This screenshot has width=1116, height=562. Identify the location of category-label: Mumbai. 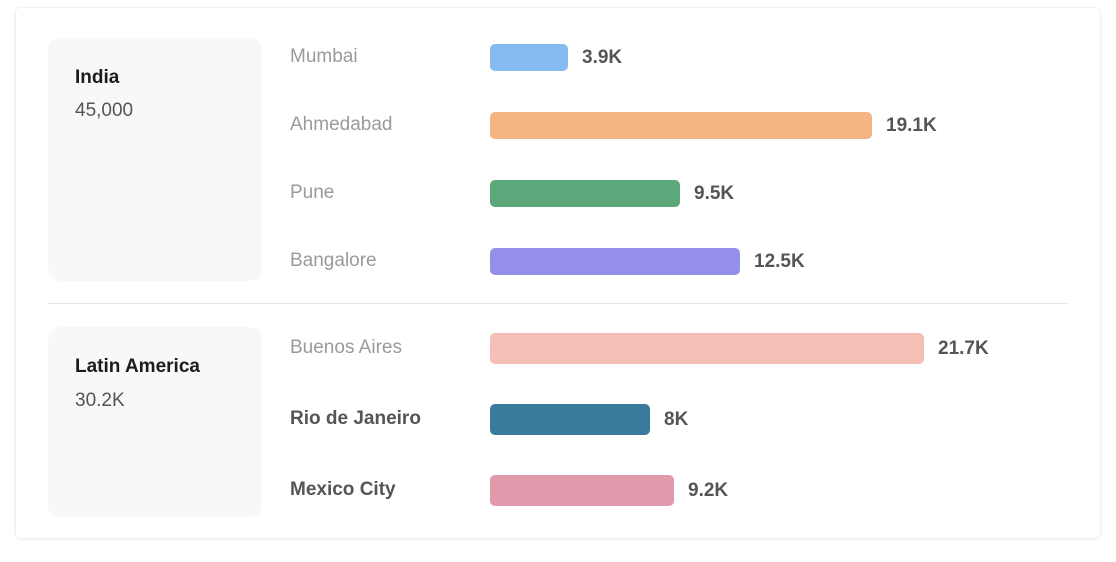
(324, 56).